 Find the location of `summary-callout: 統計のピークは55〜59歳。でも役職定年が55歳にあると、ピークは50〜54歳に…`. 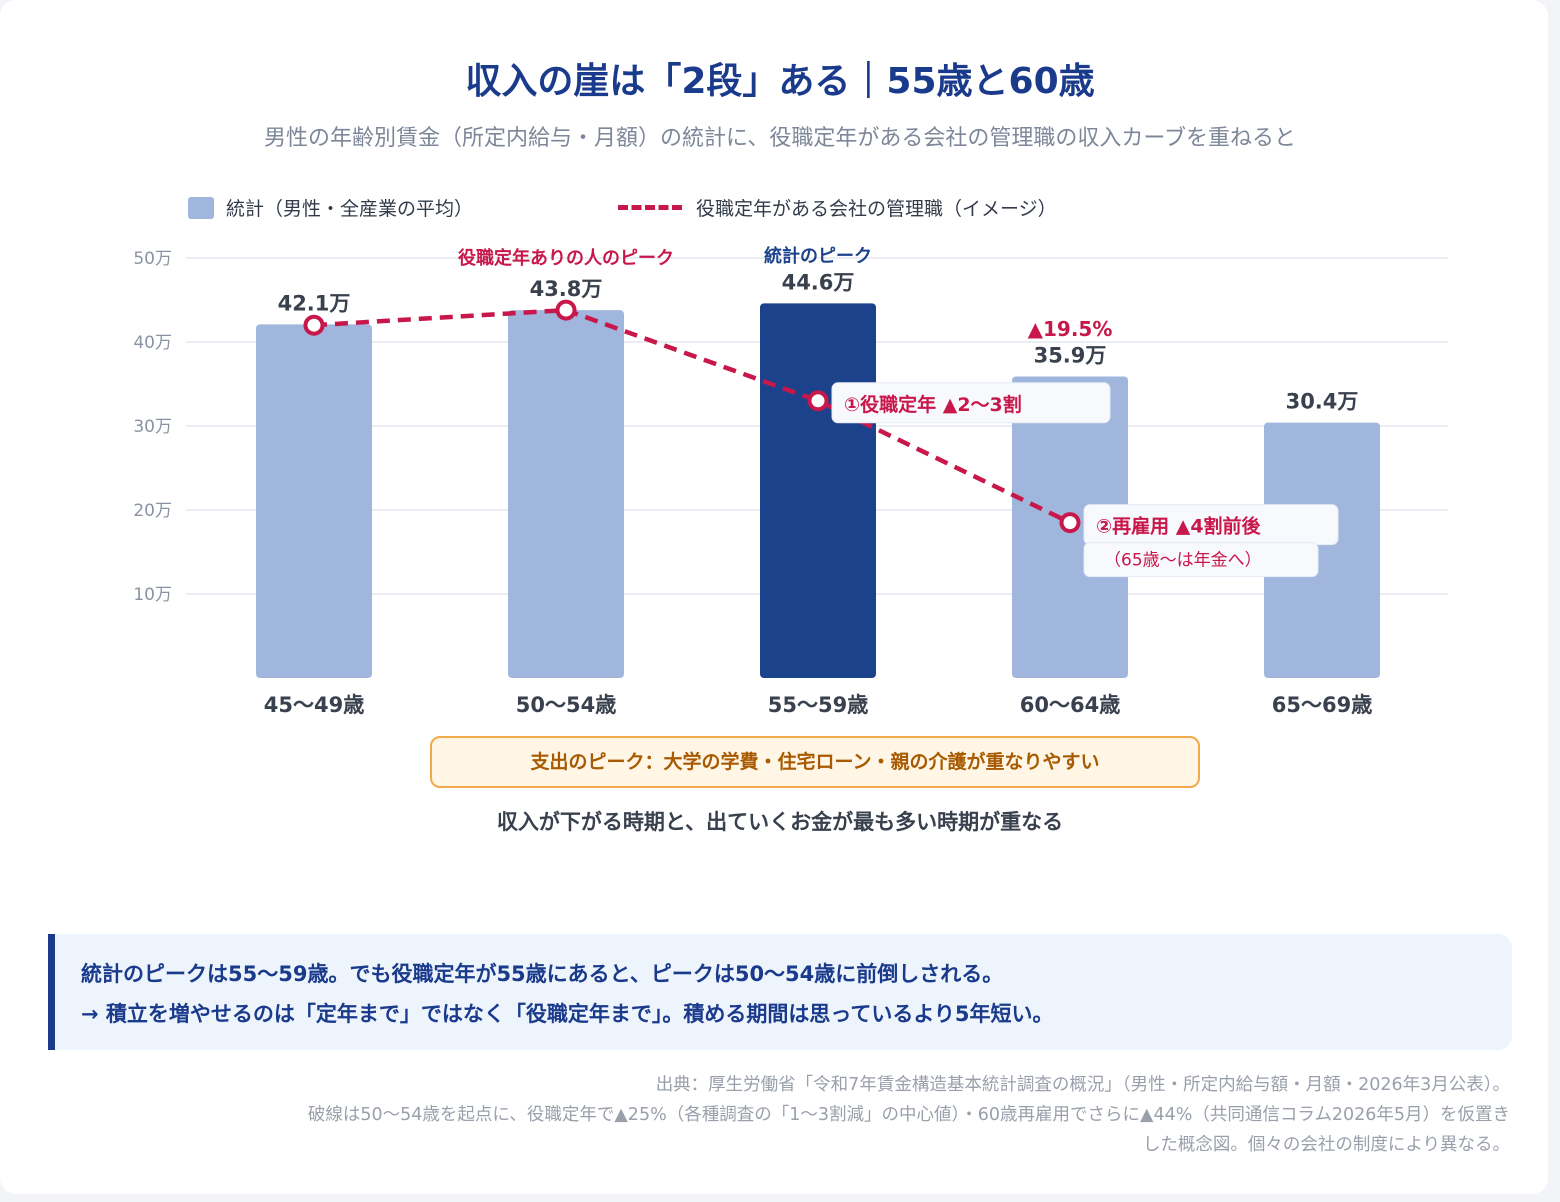

summary-callout: 統計のピークは55〜59歳。でも役職定年が55歳にあると、ピークは50〜54歳に… is located at coordinates (780, 992).